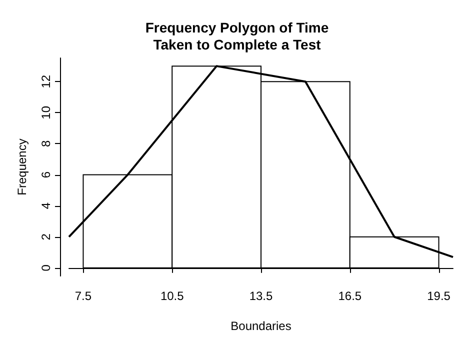 The image size is (474, 349). What do you see at coordinates (237, 36) in the screenshot?
I see `chart-title: Frequency Polygon of Time Taken to Complete a Test` at bounding box center [237, 36].